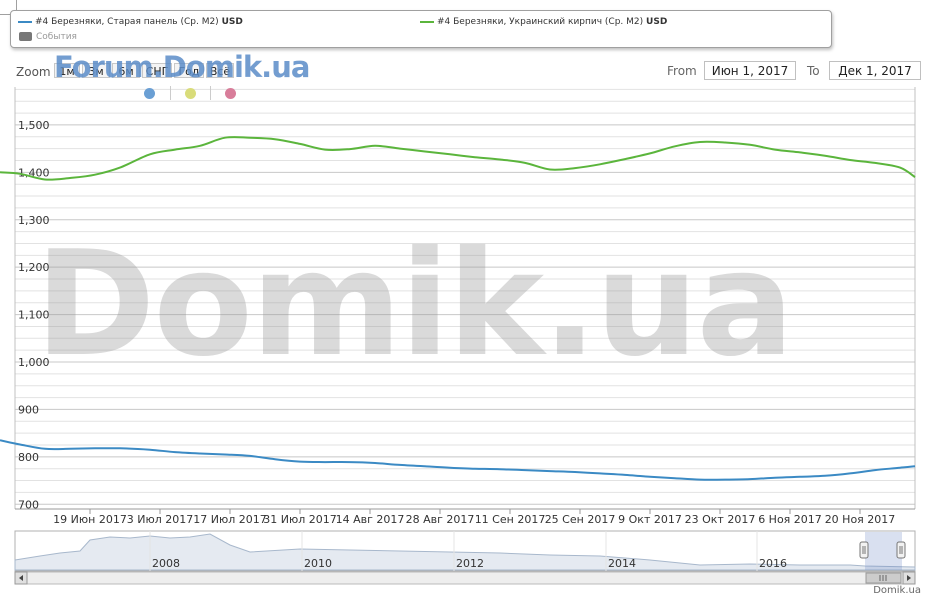  Describe the element at coordinates (127, 22) in the screenshot. I see `legend-label-series1: #4 Березняки, Старая панель (Ср. М2)` at that location.